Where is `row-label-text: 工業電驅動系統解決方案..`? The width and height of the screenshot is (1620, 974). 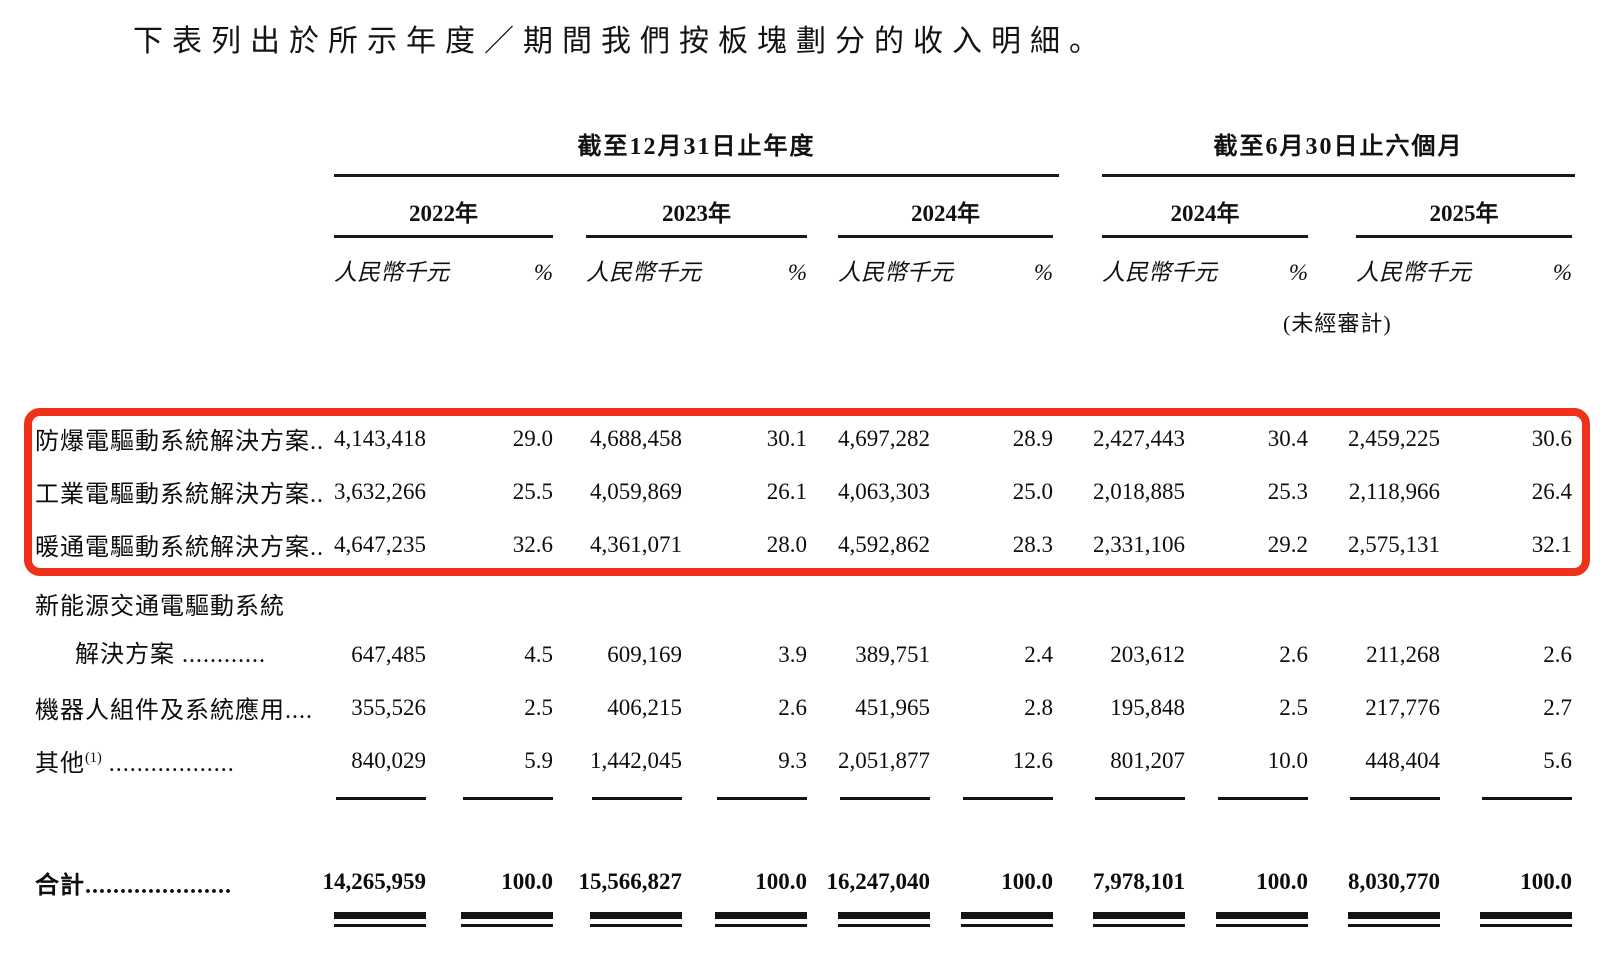 row-label-text: 工業電驅動系統解決方案.. is located at coordinates (179, 495).